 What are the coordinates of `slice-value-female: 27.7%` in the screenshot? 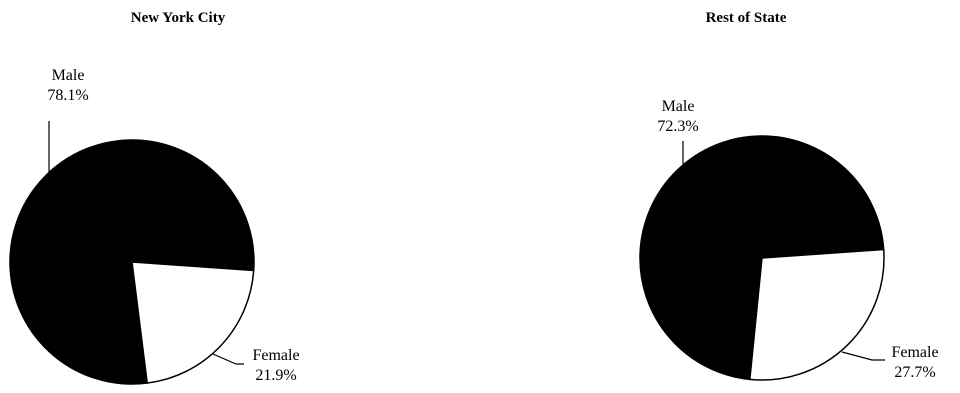 It's located at (914, 372).